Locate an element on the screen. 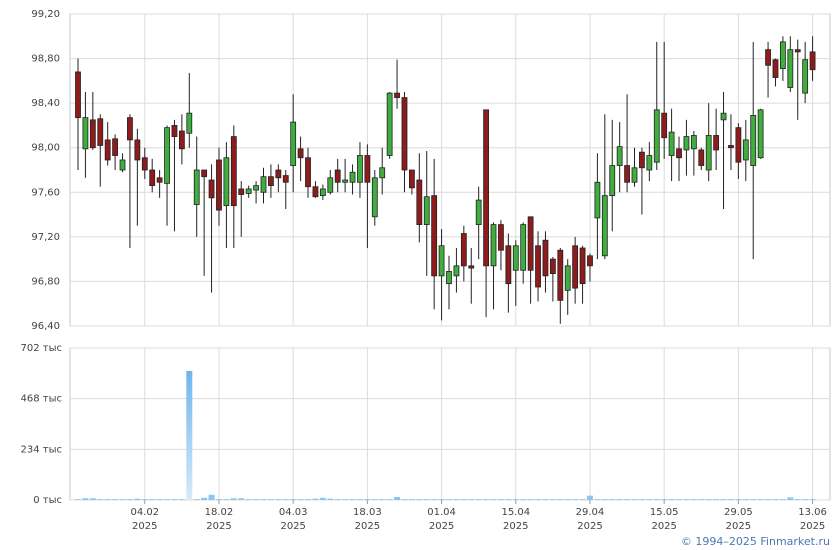 Image resolution: width=840 pixels, height=550 pixels. x-tick-label: 18.02 is located at coordinates (219, 512).